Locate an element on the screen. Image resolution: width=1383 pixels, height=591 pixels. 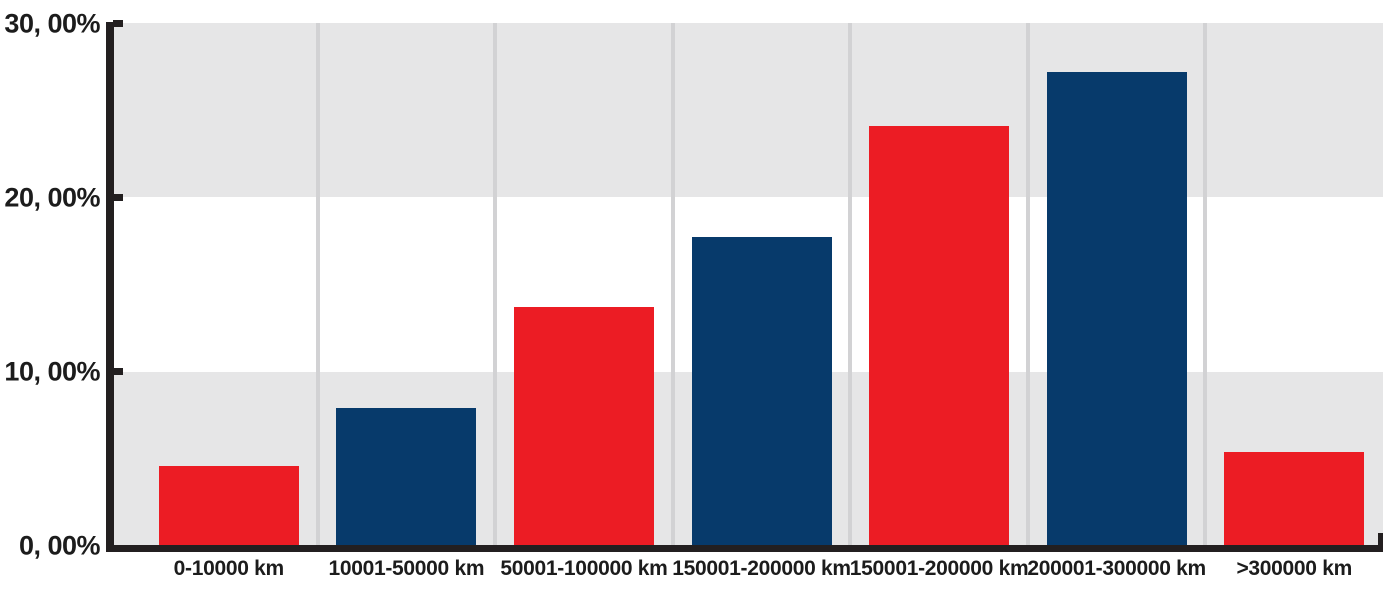
y-axis-label: 20, 00% is located at coordinates (52, 197).